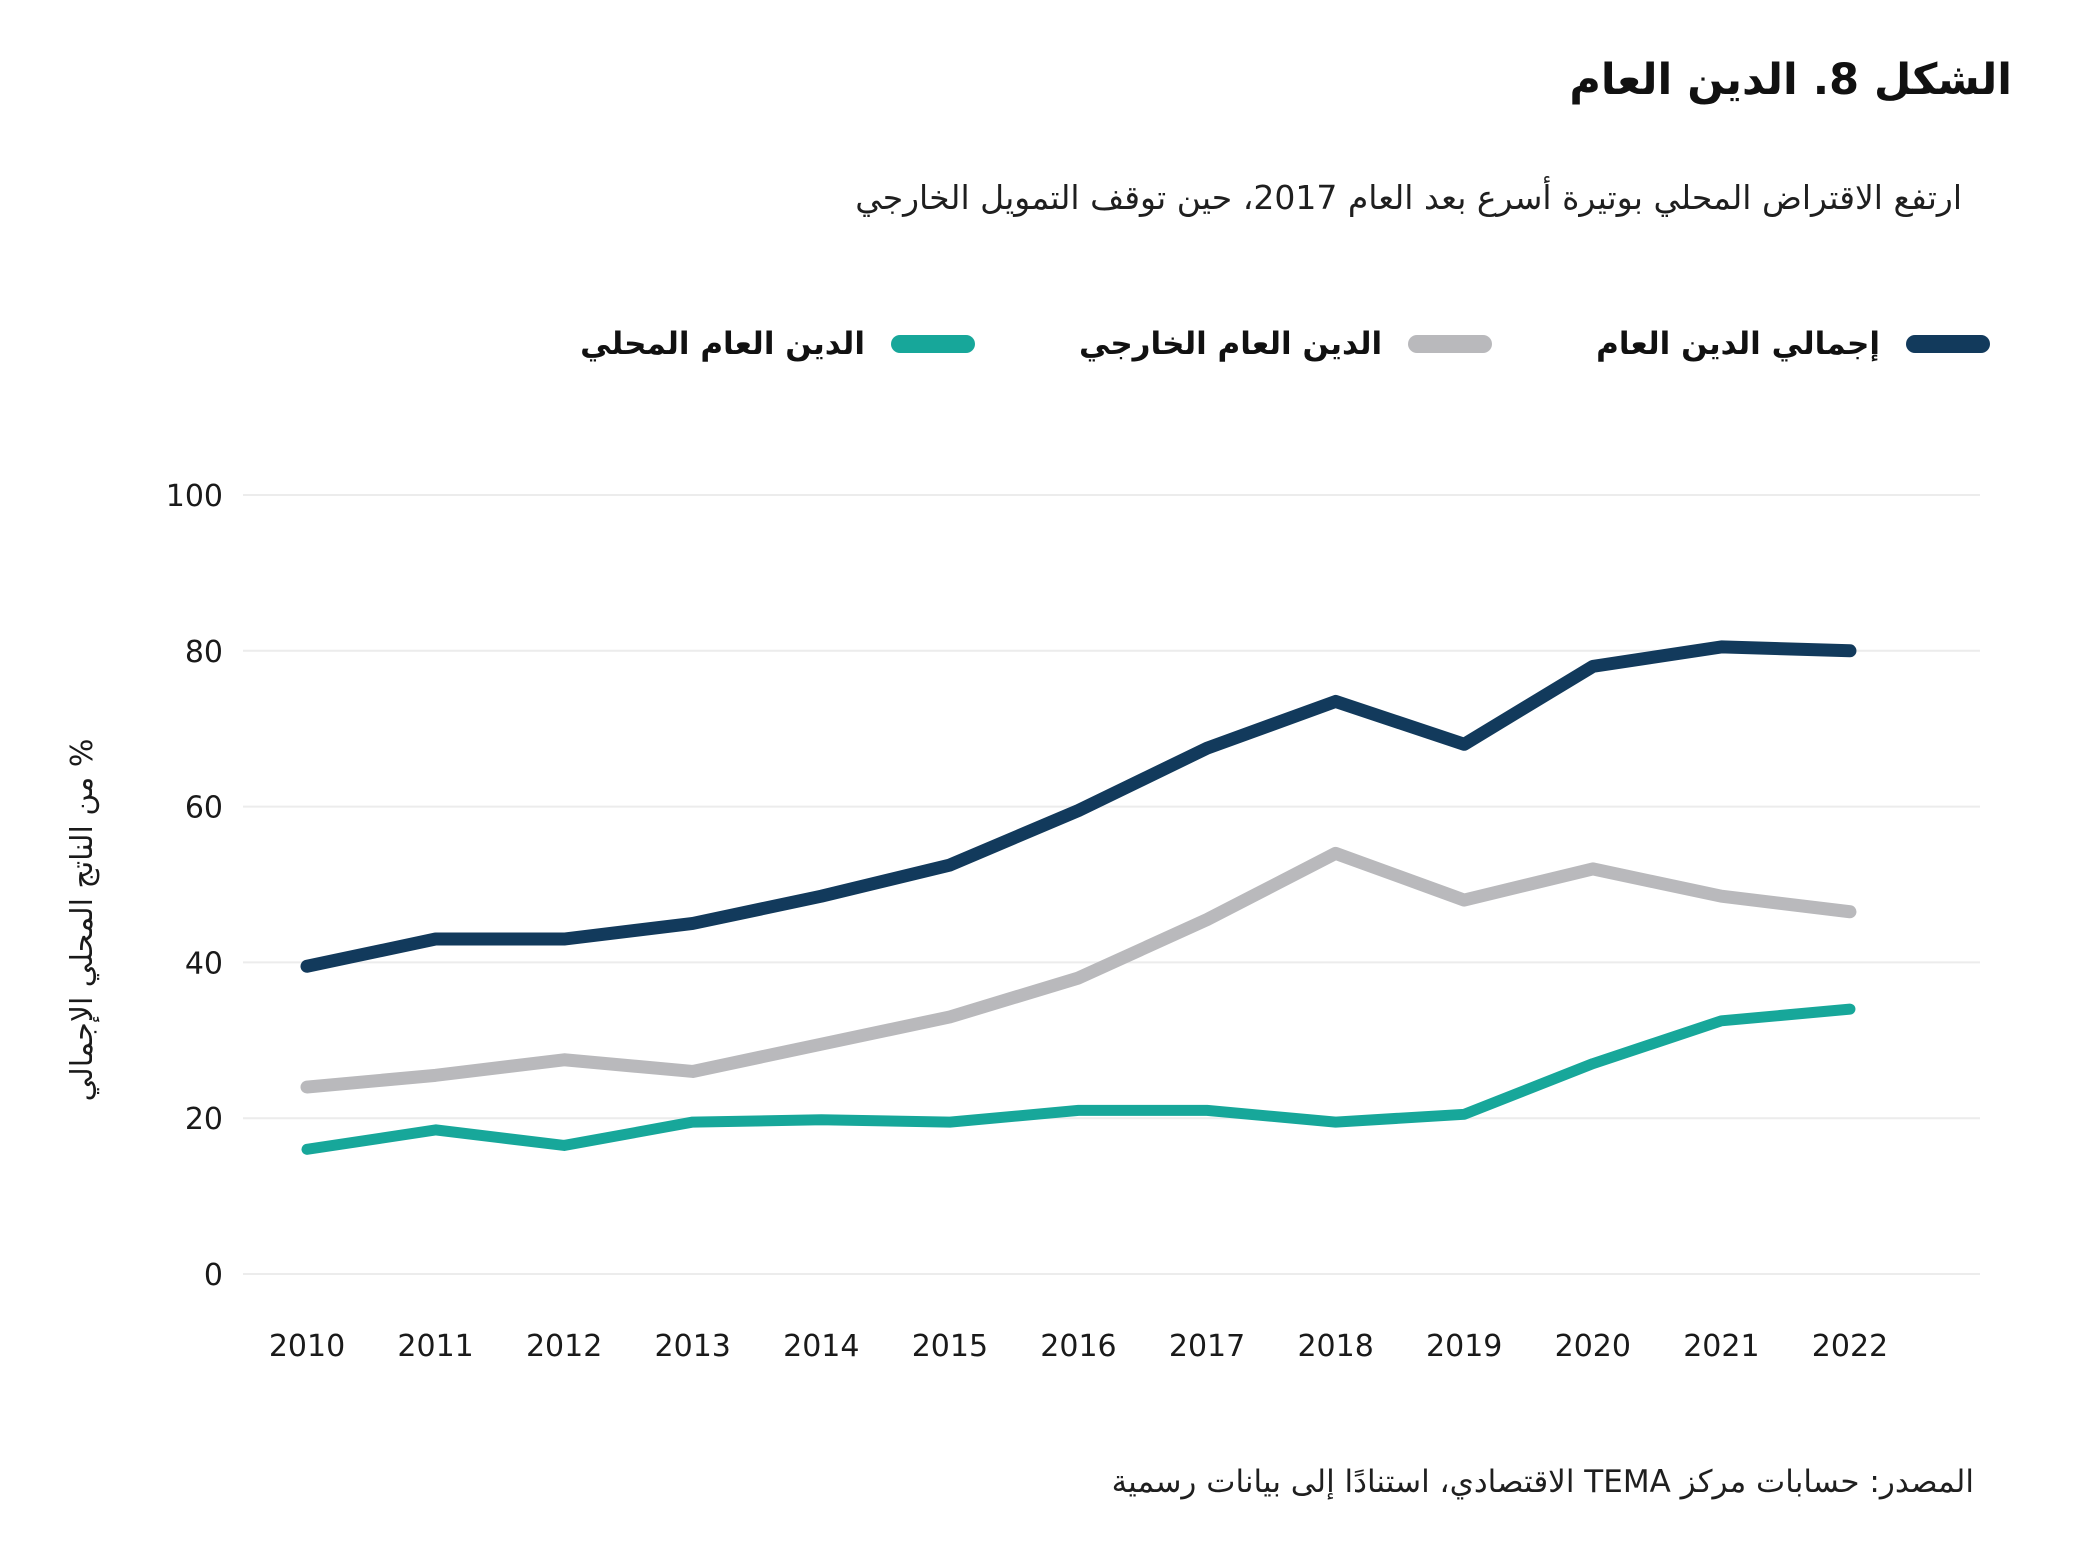  I want to click on x-tick-2019: 2019, so click(1464, 1346).